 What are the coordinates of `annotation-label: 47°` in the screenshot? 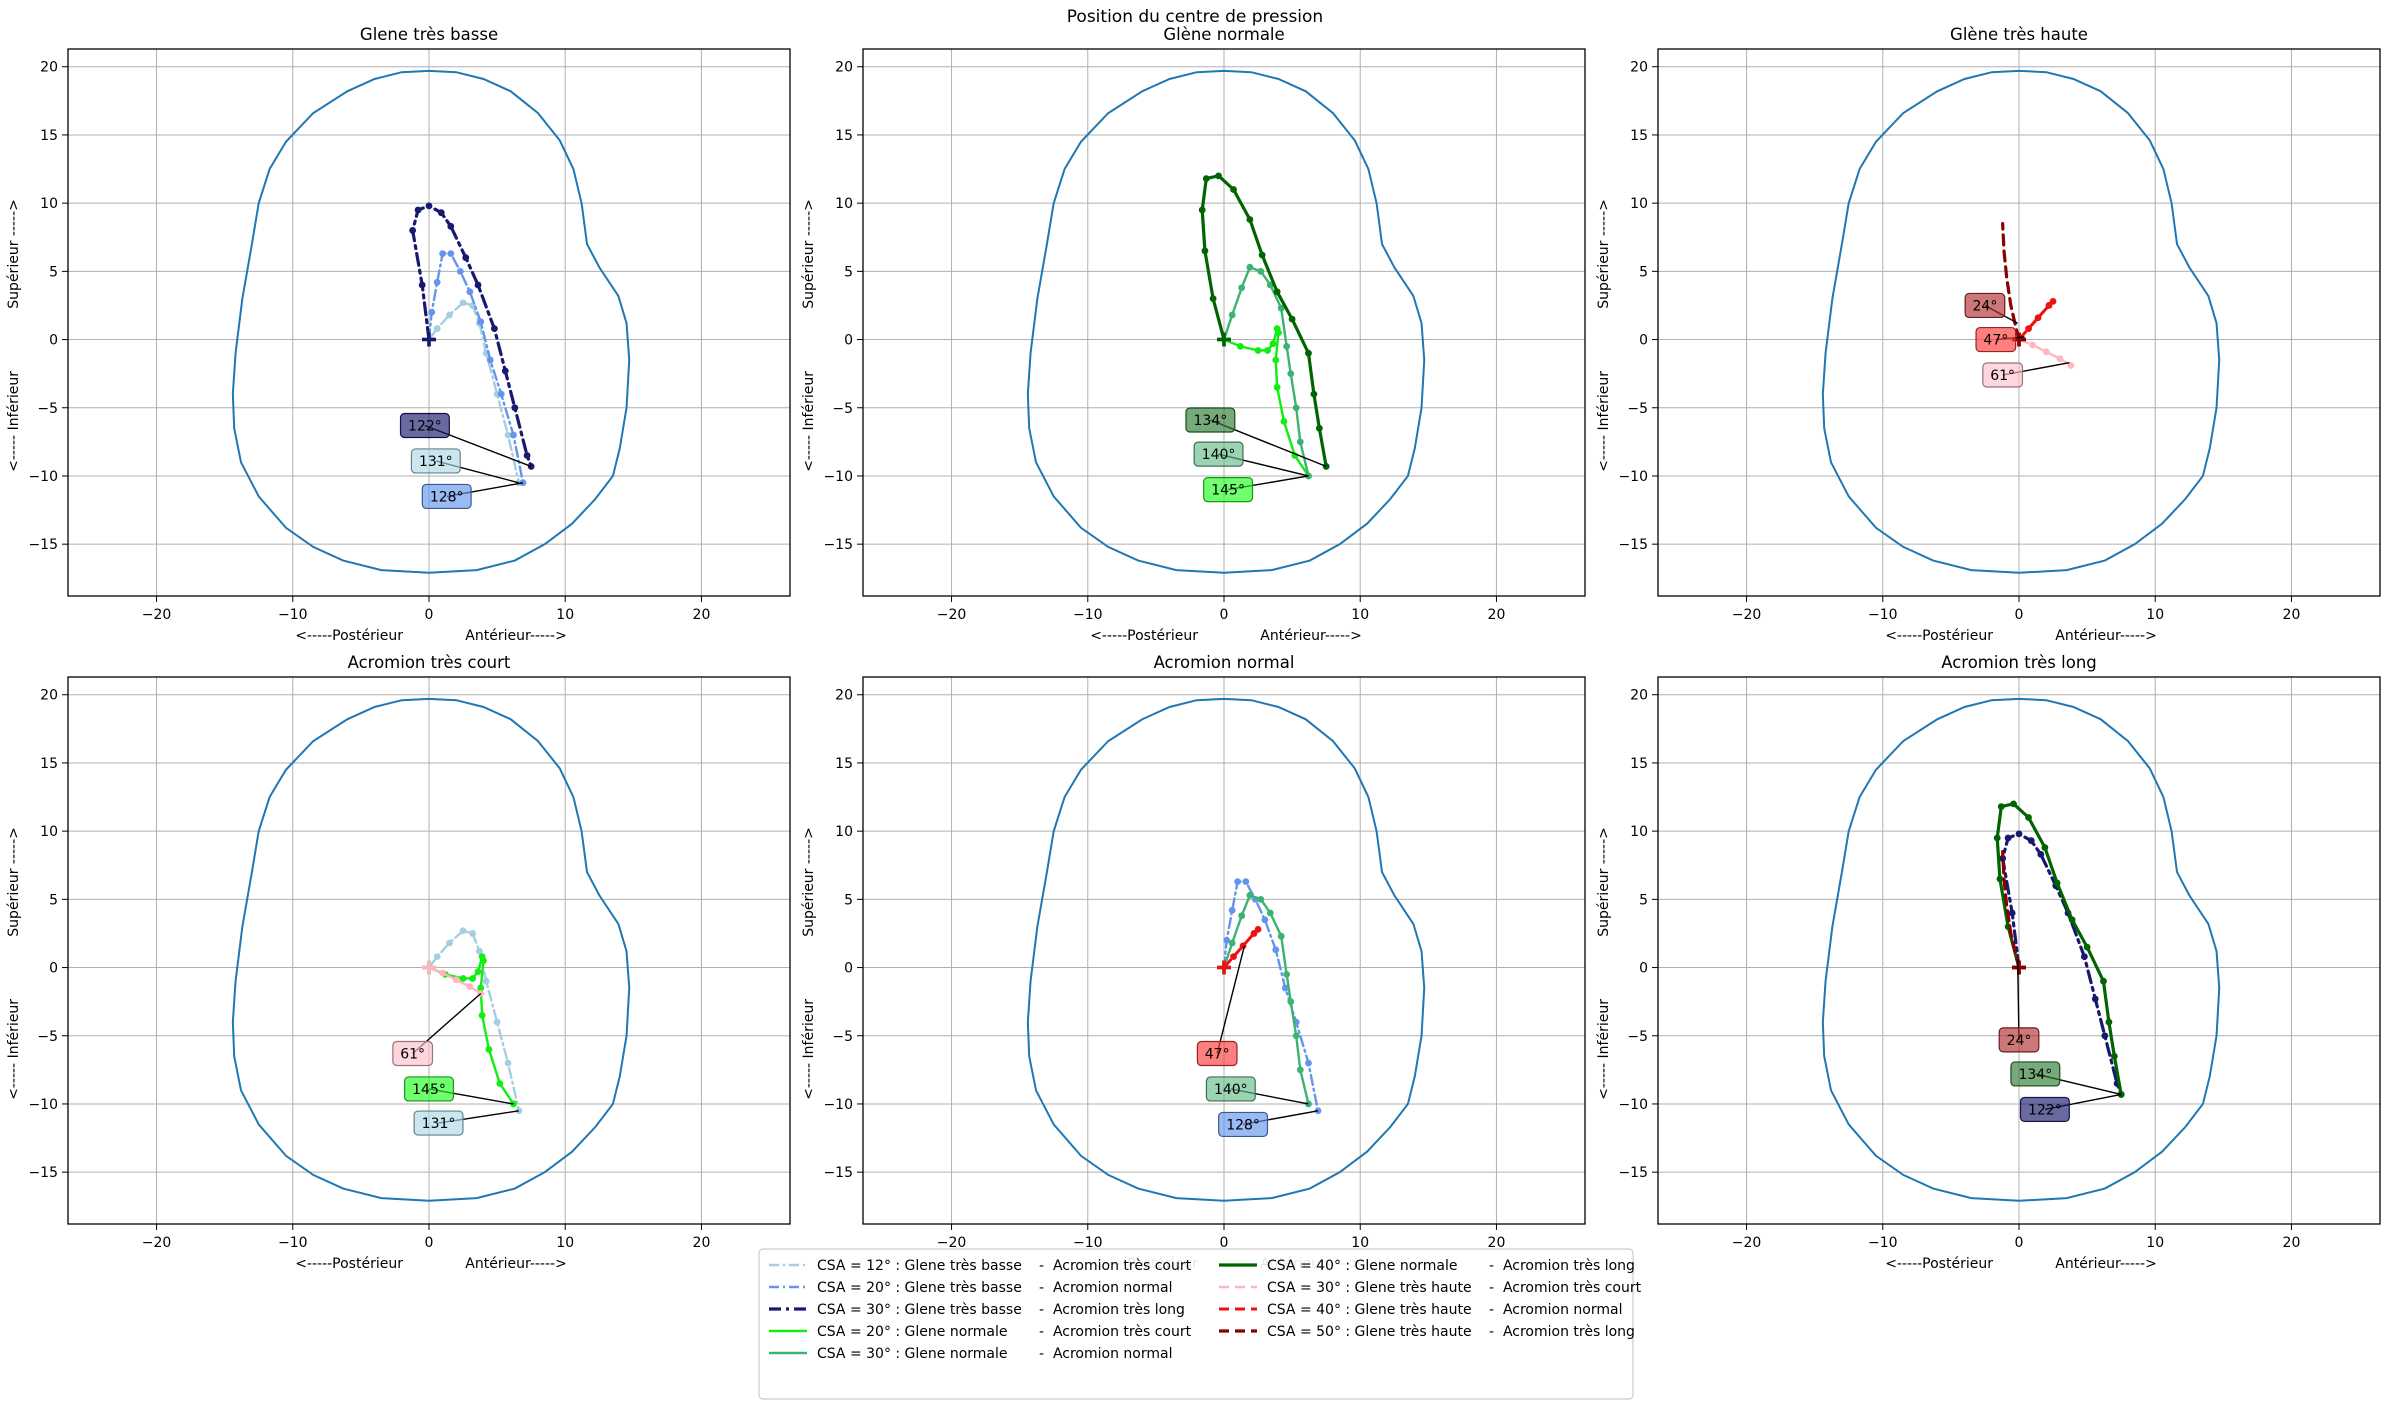 It's located at (1217, 1054).